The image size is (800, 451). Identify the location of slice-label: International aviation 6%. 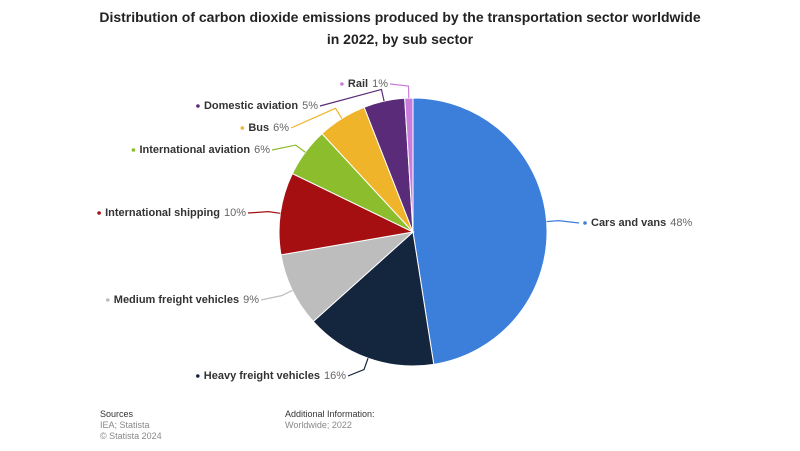
(204, 150).